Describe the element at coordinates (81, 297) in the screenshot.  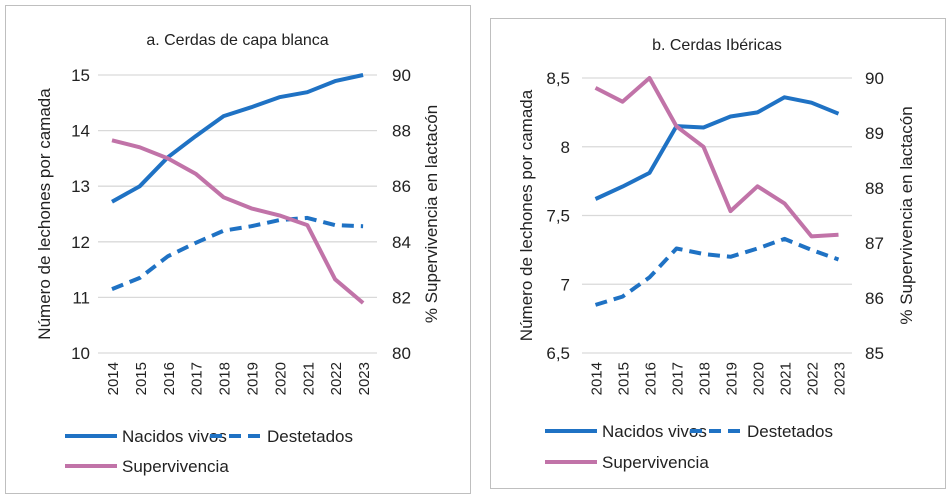
I see `y-tick-label: 11` at that location.